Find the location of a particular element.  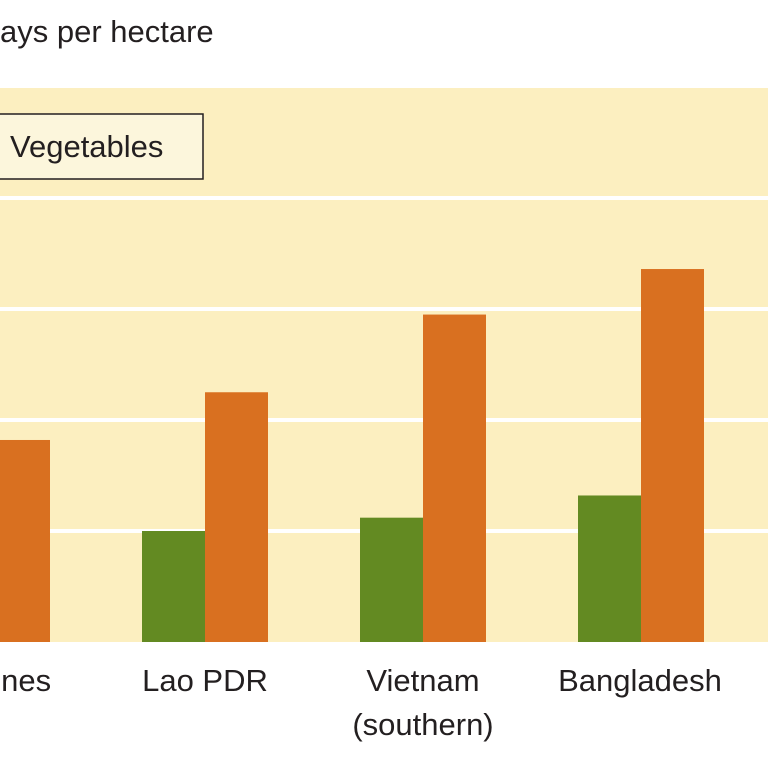

legend: Vegetables is located at coordinates (102, 146).